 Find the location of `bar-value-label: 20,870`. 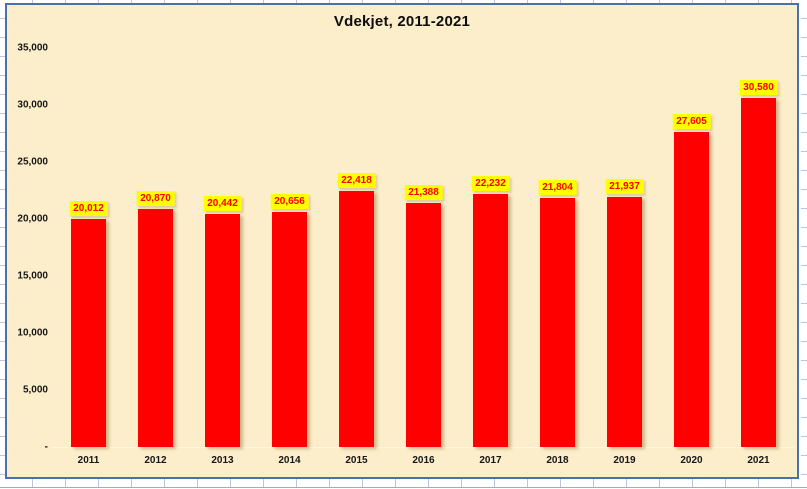

bar-value-label: 20,870 is located at coordinates (155, 199).